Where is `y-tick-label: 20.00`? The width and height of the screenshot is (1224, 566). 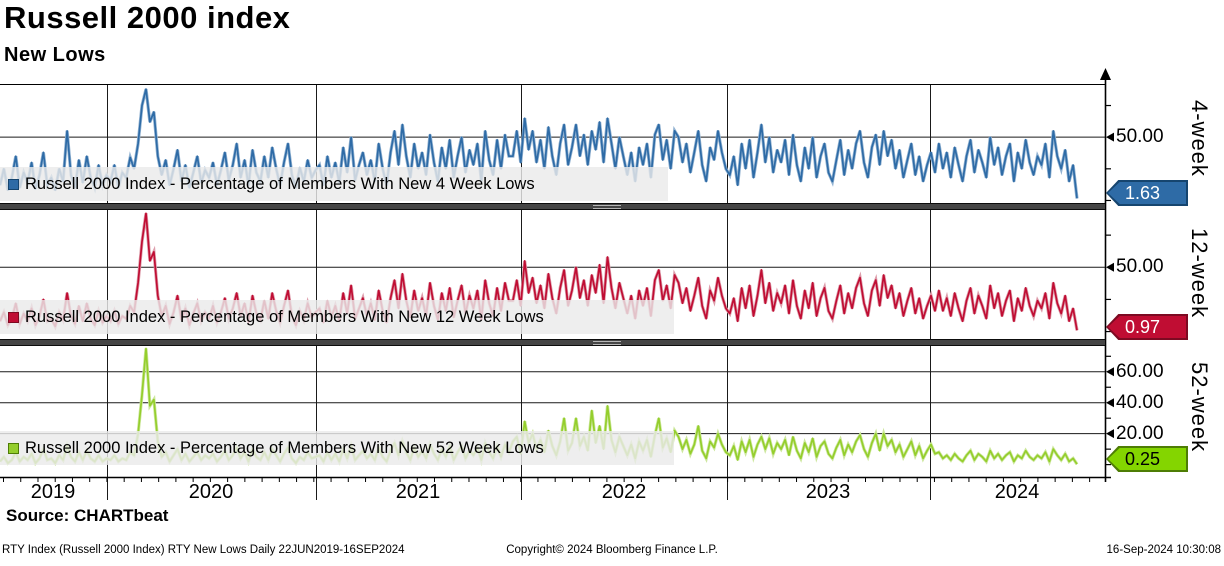
y-tick-label: 20.00 is located at coordinates (1140, 433).